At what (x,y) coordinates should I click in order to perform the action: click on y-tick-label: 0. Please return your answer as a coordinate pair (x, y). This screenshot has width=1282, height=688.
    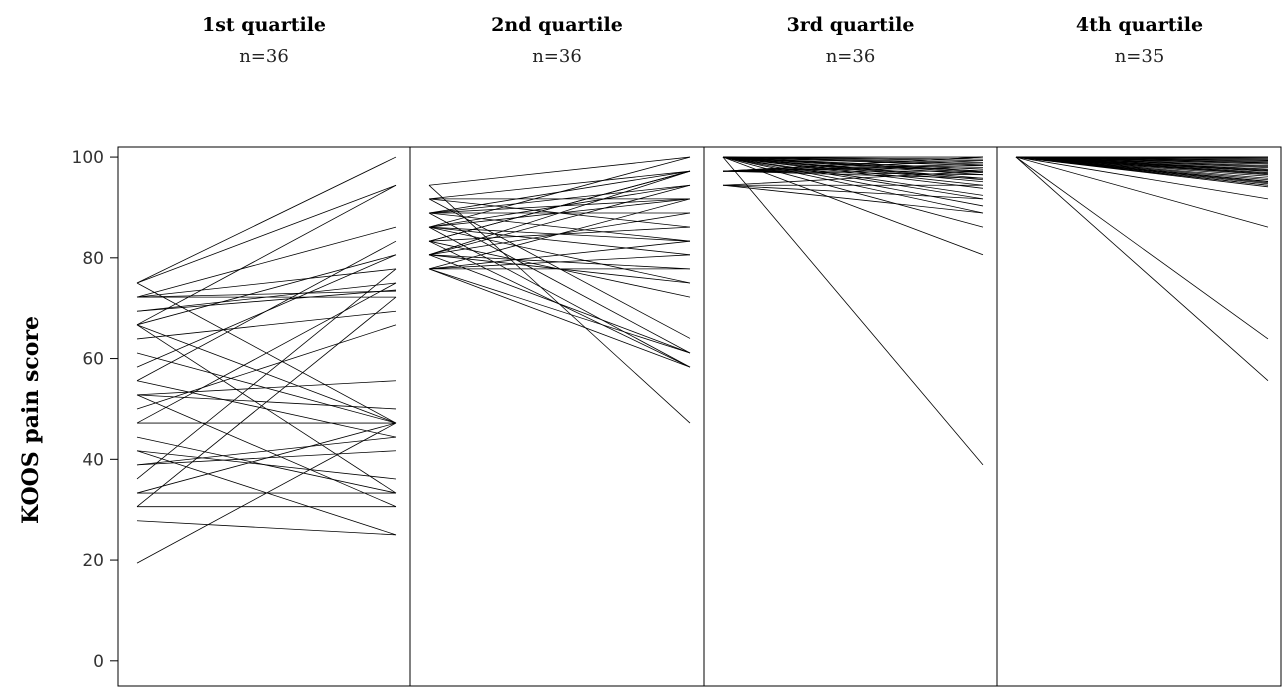
    Looking at the image, I should click on (98, 662).